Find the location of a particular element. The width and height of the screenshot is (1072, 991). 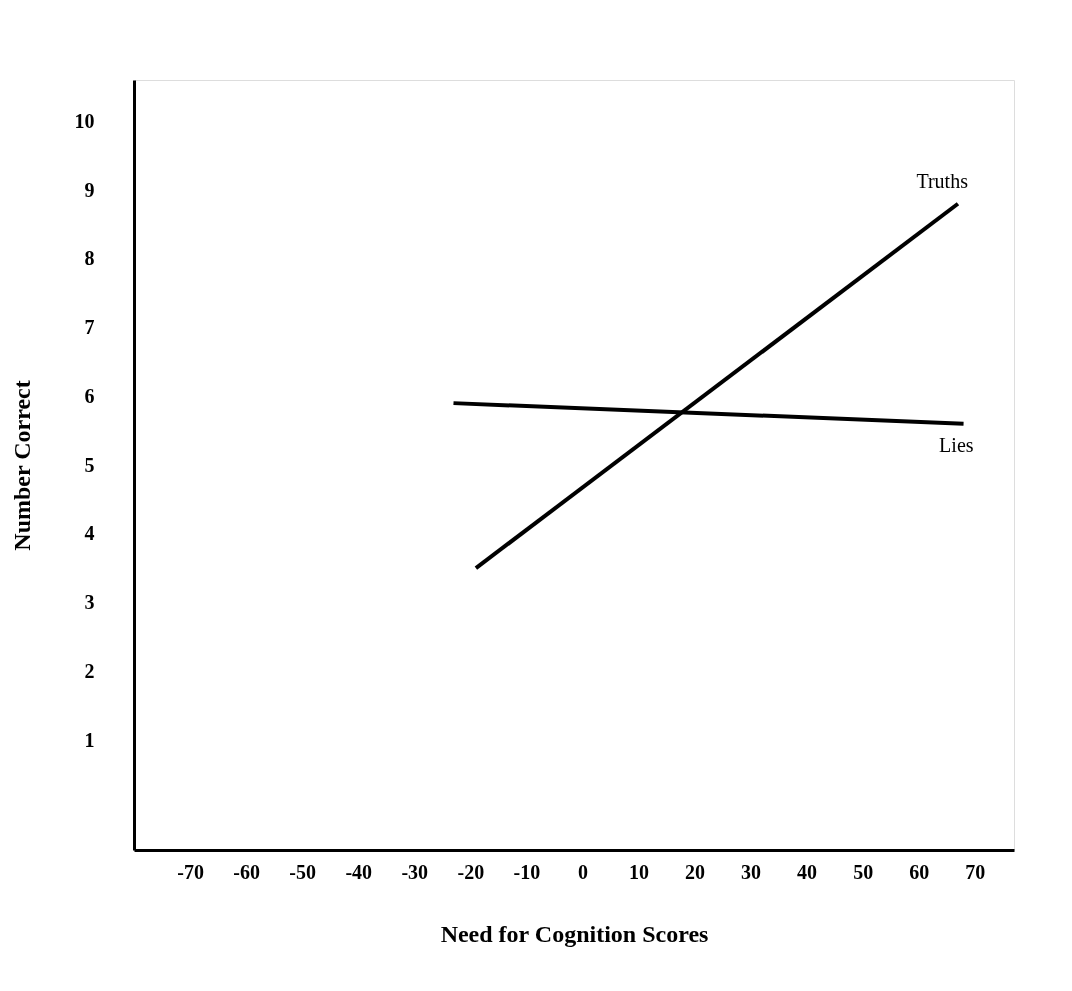

y-tick-label: 10 is located at coordinates (84, 120).